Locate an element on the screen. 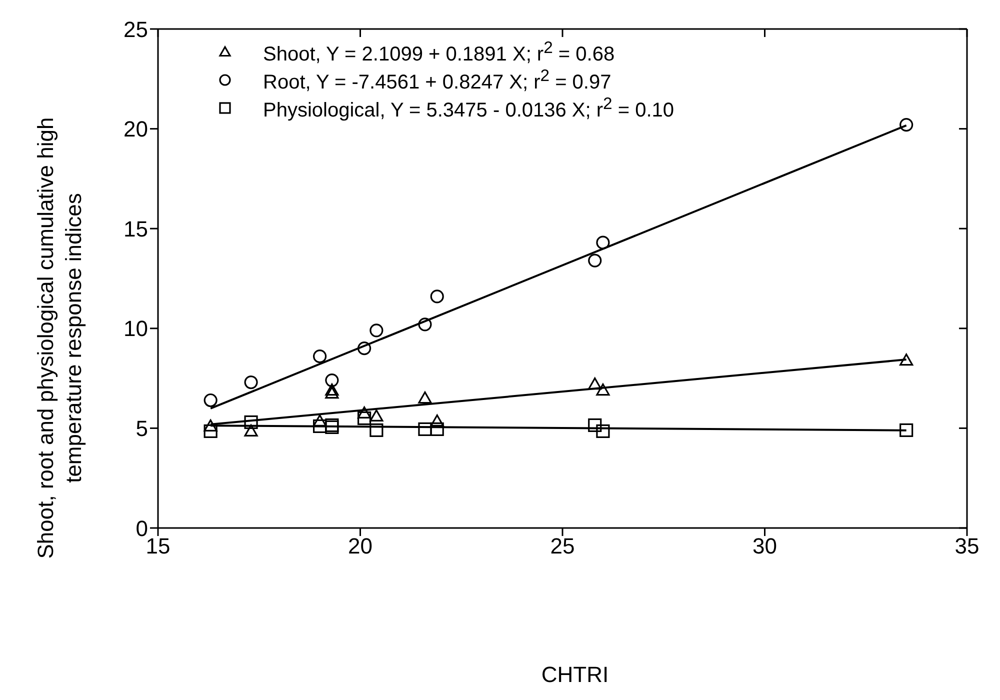 Image resolution: width=1000 pixels, height=700 pixels. y-tick-label: 5 is located at coordinates (142, 429).